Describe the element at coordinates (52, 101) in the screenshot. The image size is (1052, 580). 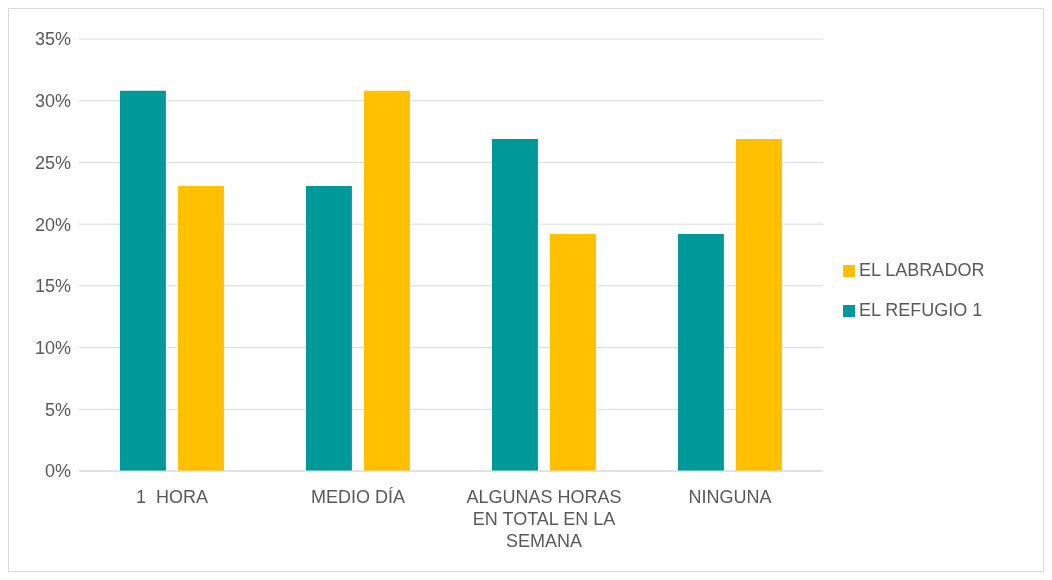
I see `y-tick-label: 30%` at that location.